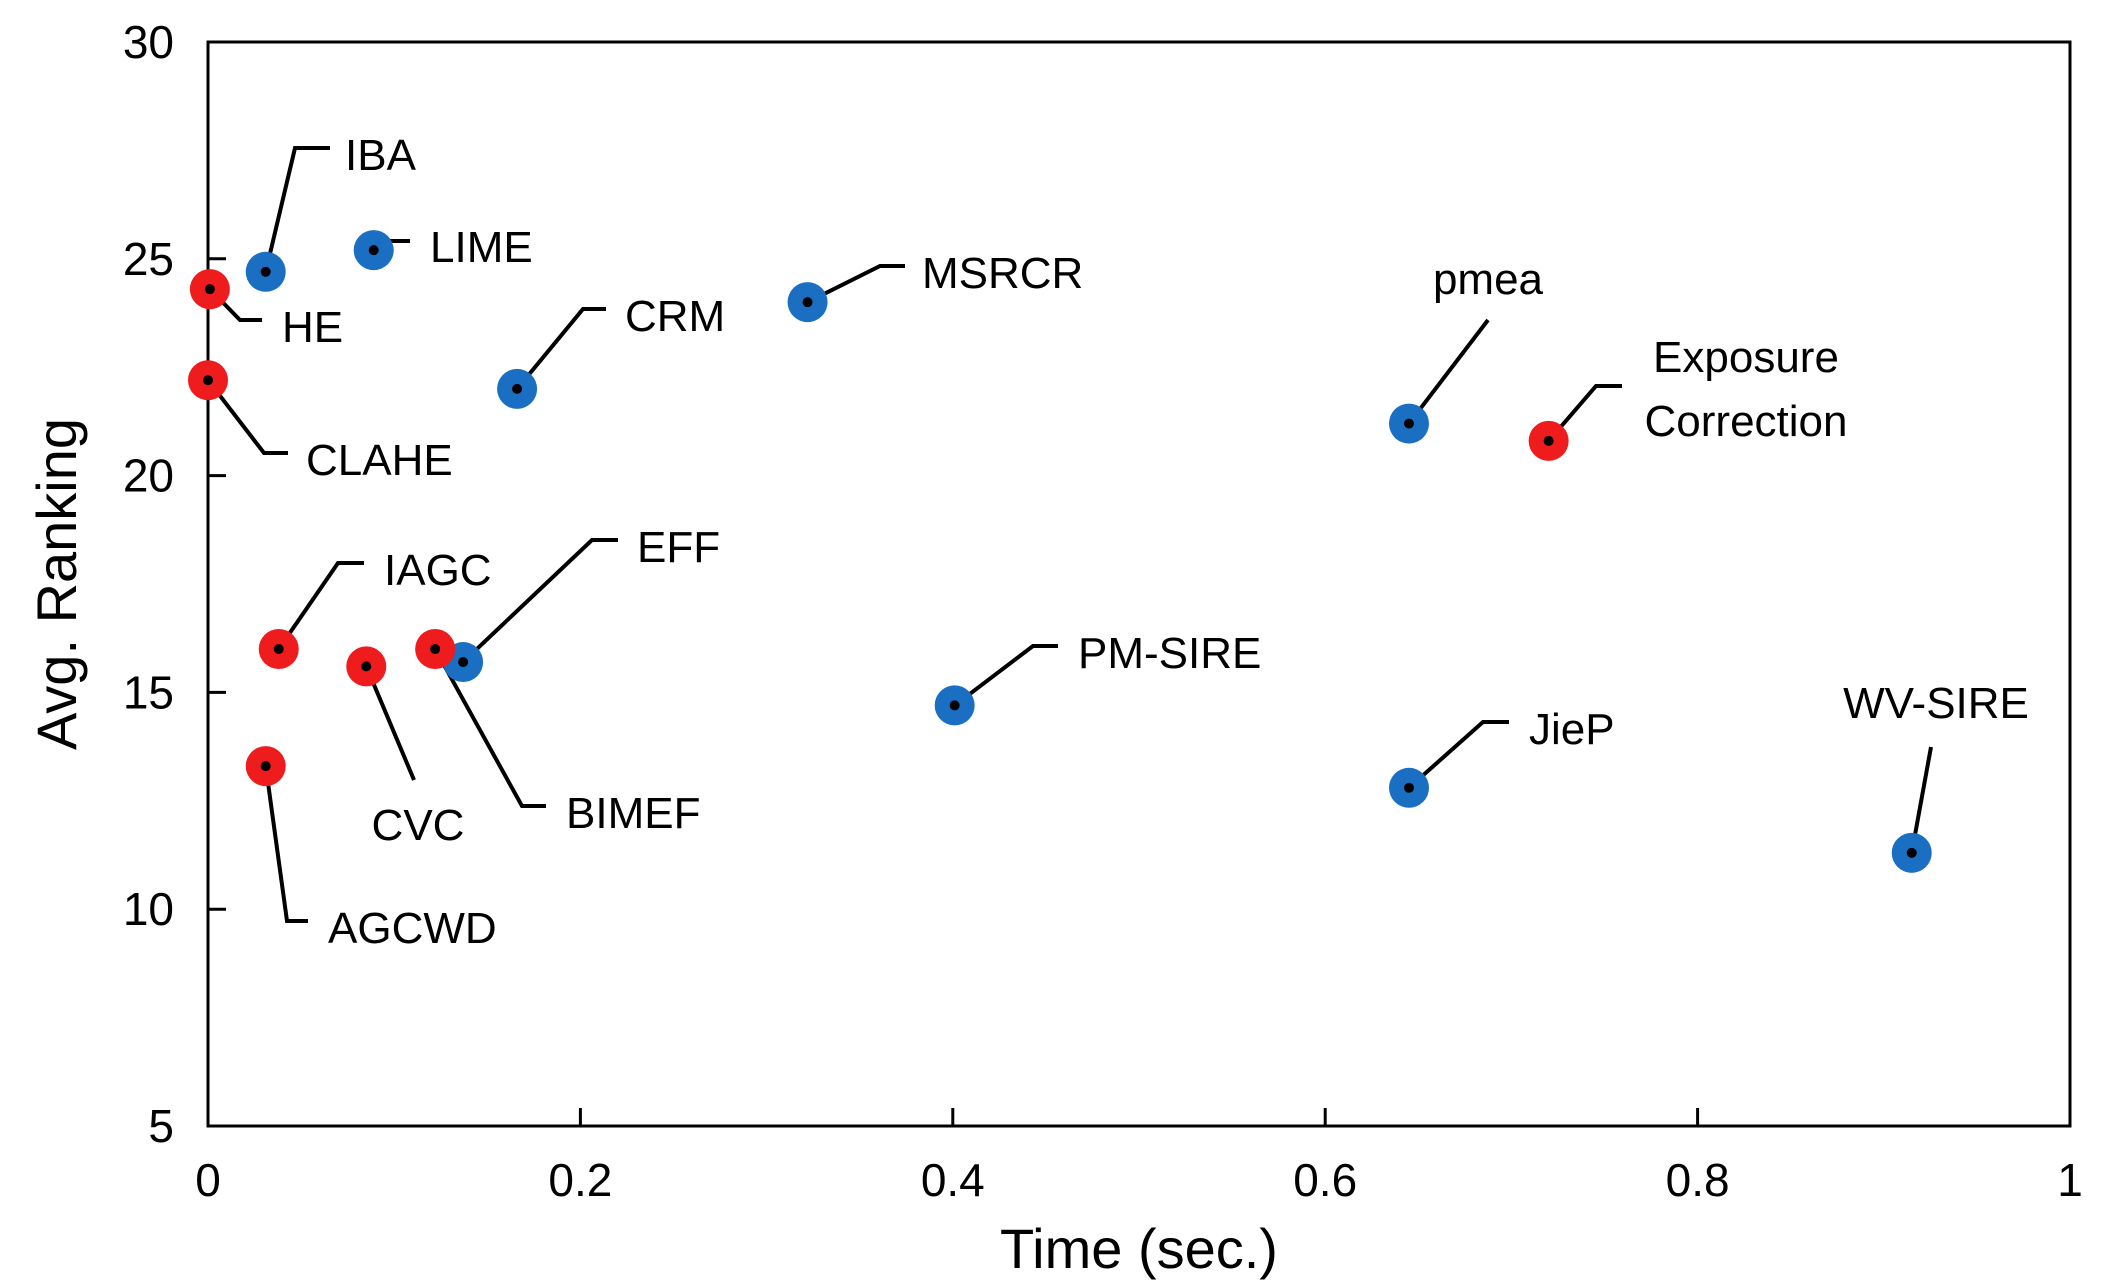 The height and width of the screenshot is (1288, 2102). Describe the element at coordinates (278, 649) in the screenshot. I see `data-point-center-iagc` at that location.